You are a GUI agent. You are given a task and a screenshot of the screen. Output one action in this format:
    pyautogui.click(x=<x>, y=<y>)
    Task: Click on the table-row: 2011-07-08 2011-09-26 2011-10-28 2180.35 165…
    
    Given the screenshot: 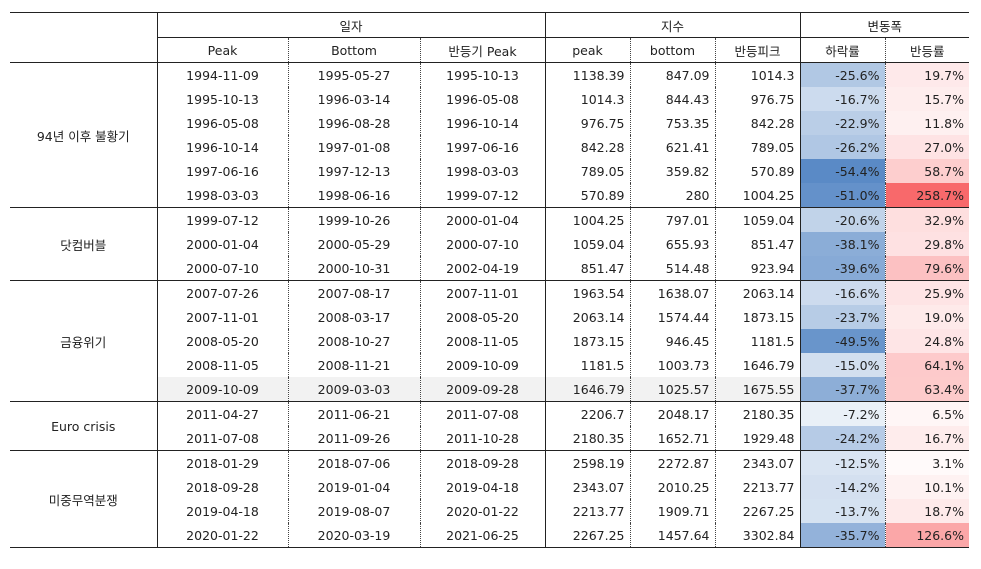 What is the action you would take?
    pyautogui.click(x=489, y=438)
    